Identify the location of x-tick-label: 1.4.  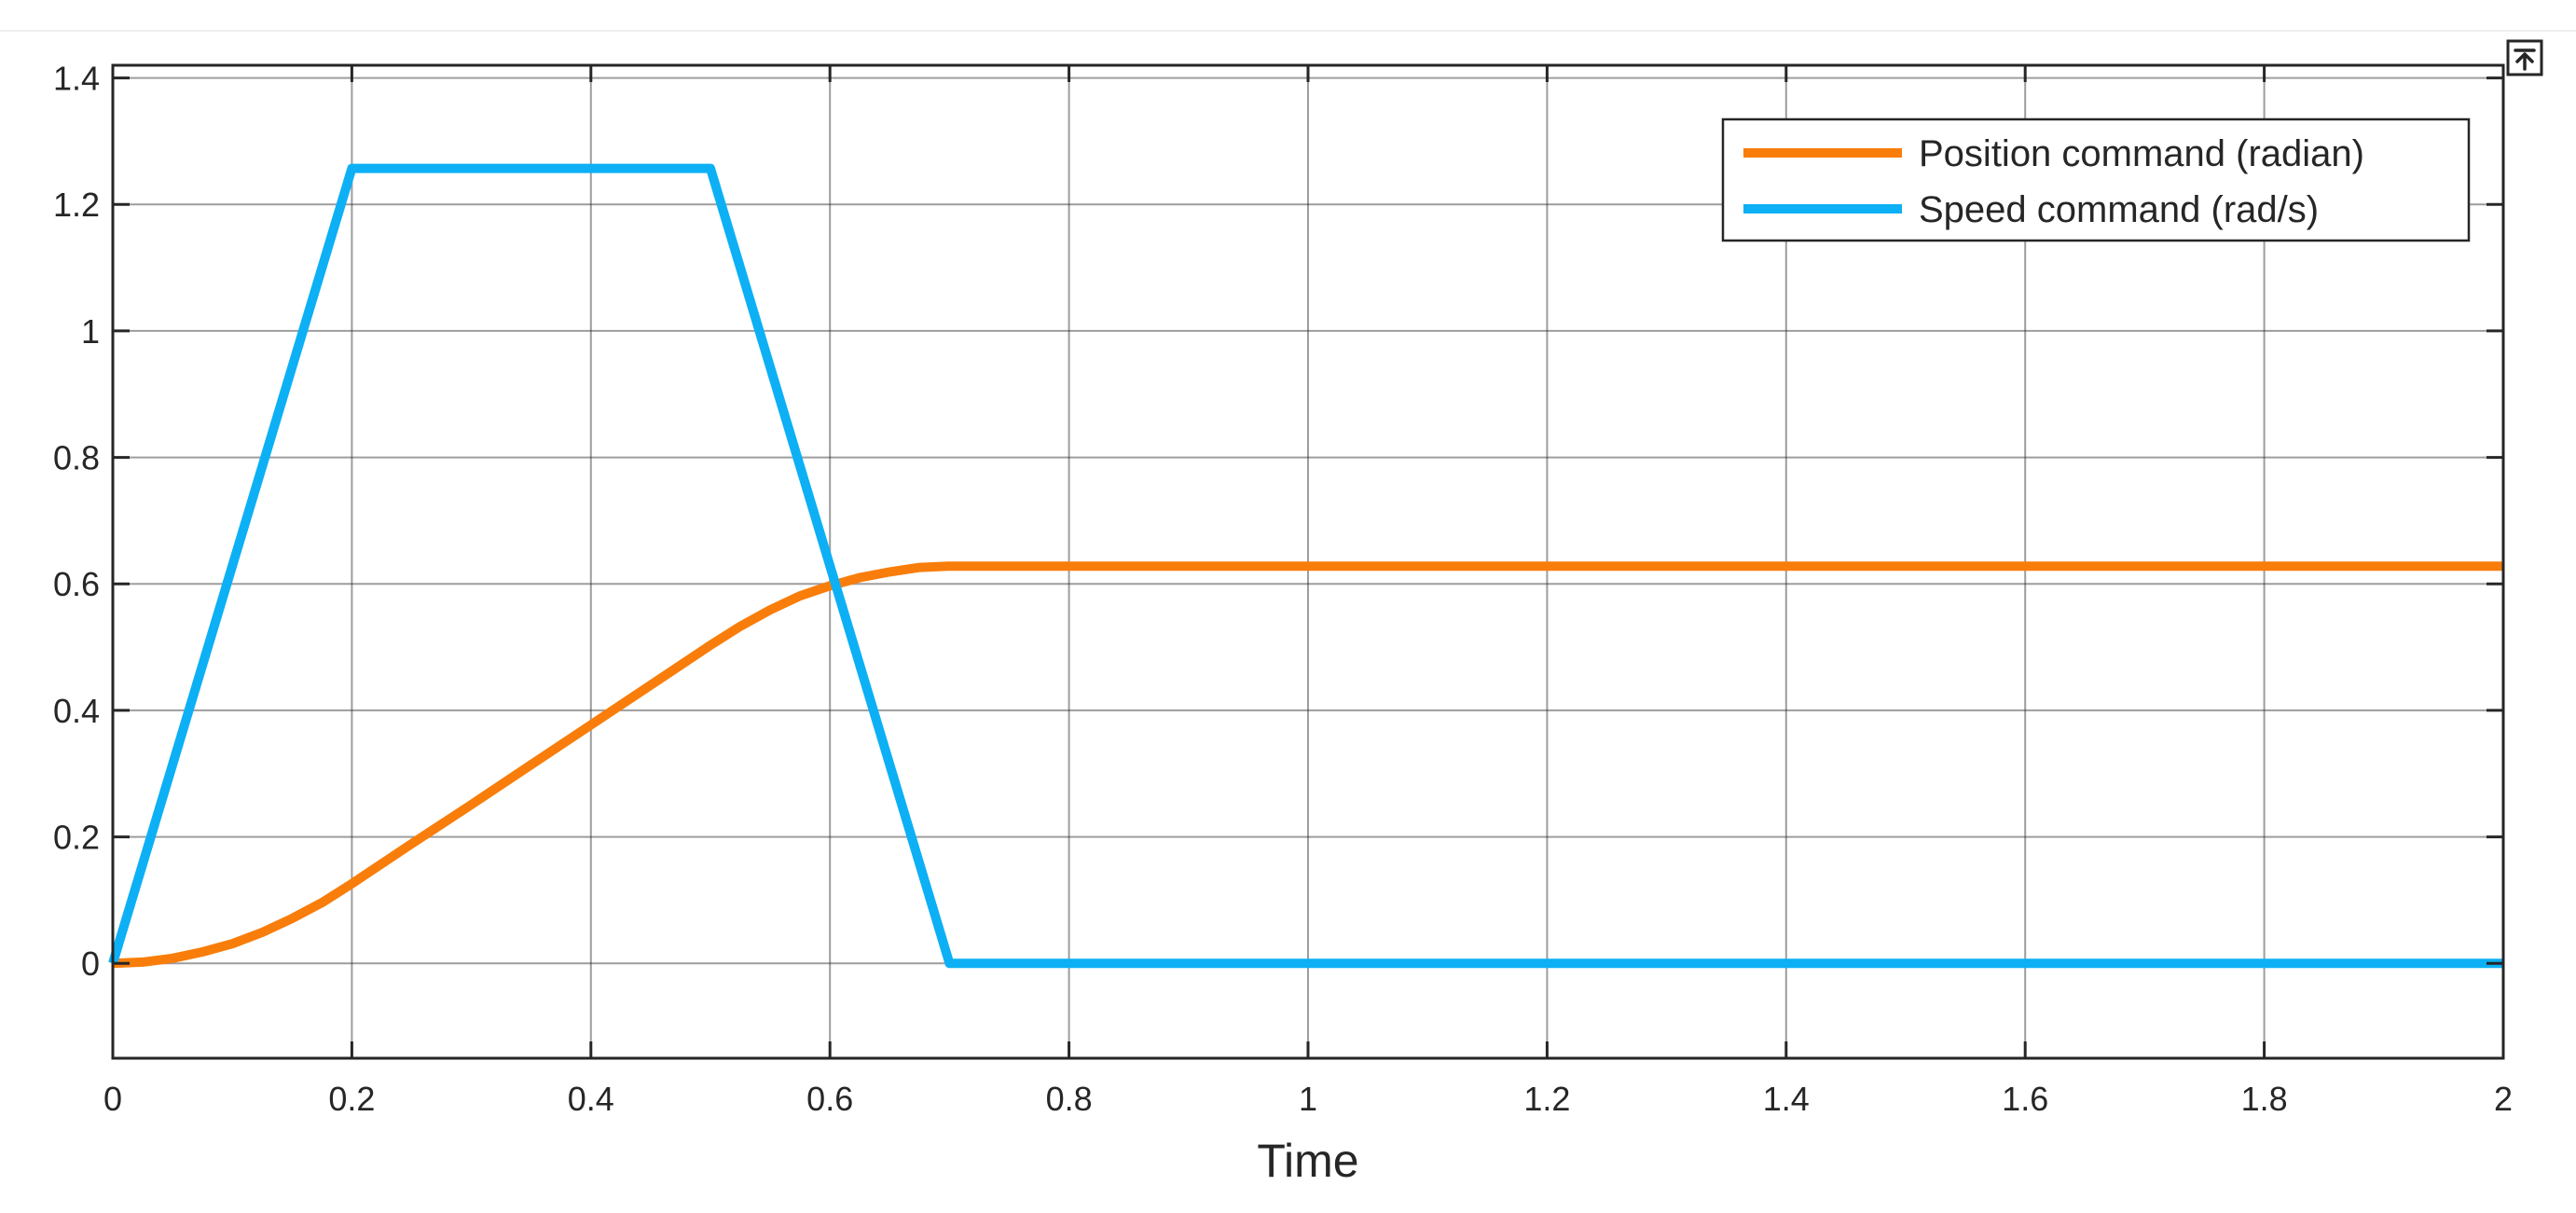
(1787, 1099).